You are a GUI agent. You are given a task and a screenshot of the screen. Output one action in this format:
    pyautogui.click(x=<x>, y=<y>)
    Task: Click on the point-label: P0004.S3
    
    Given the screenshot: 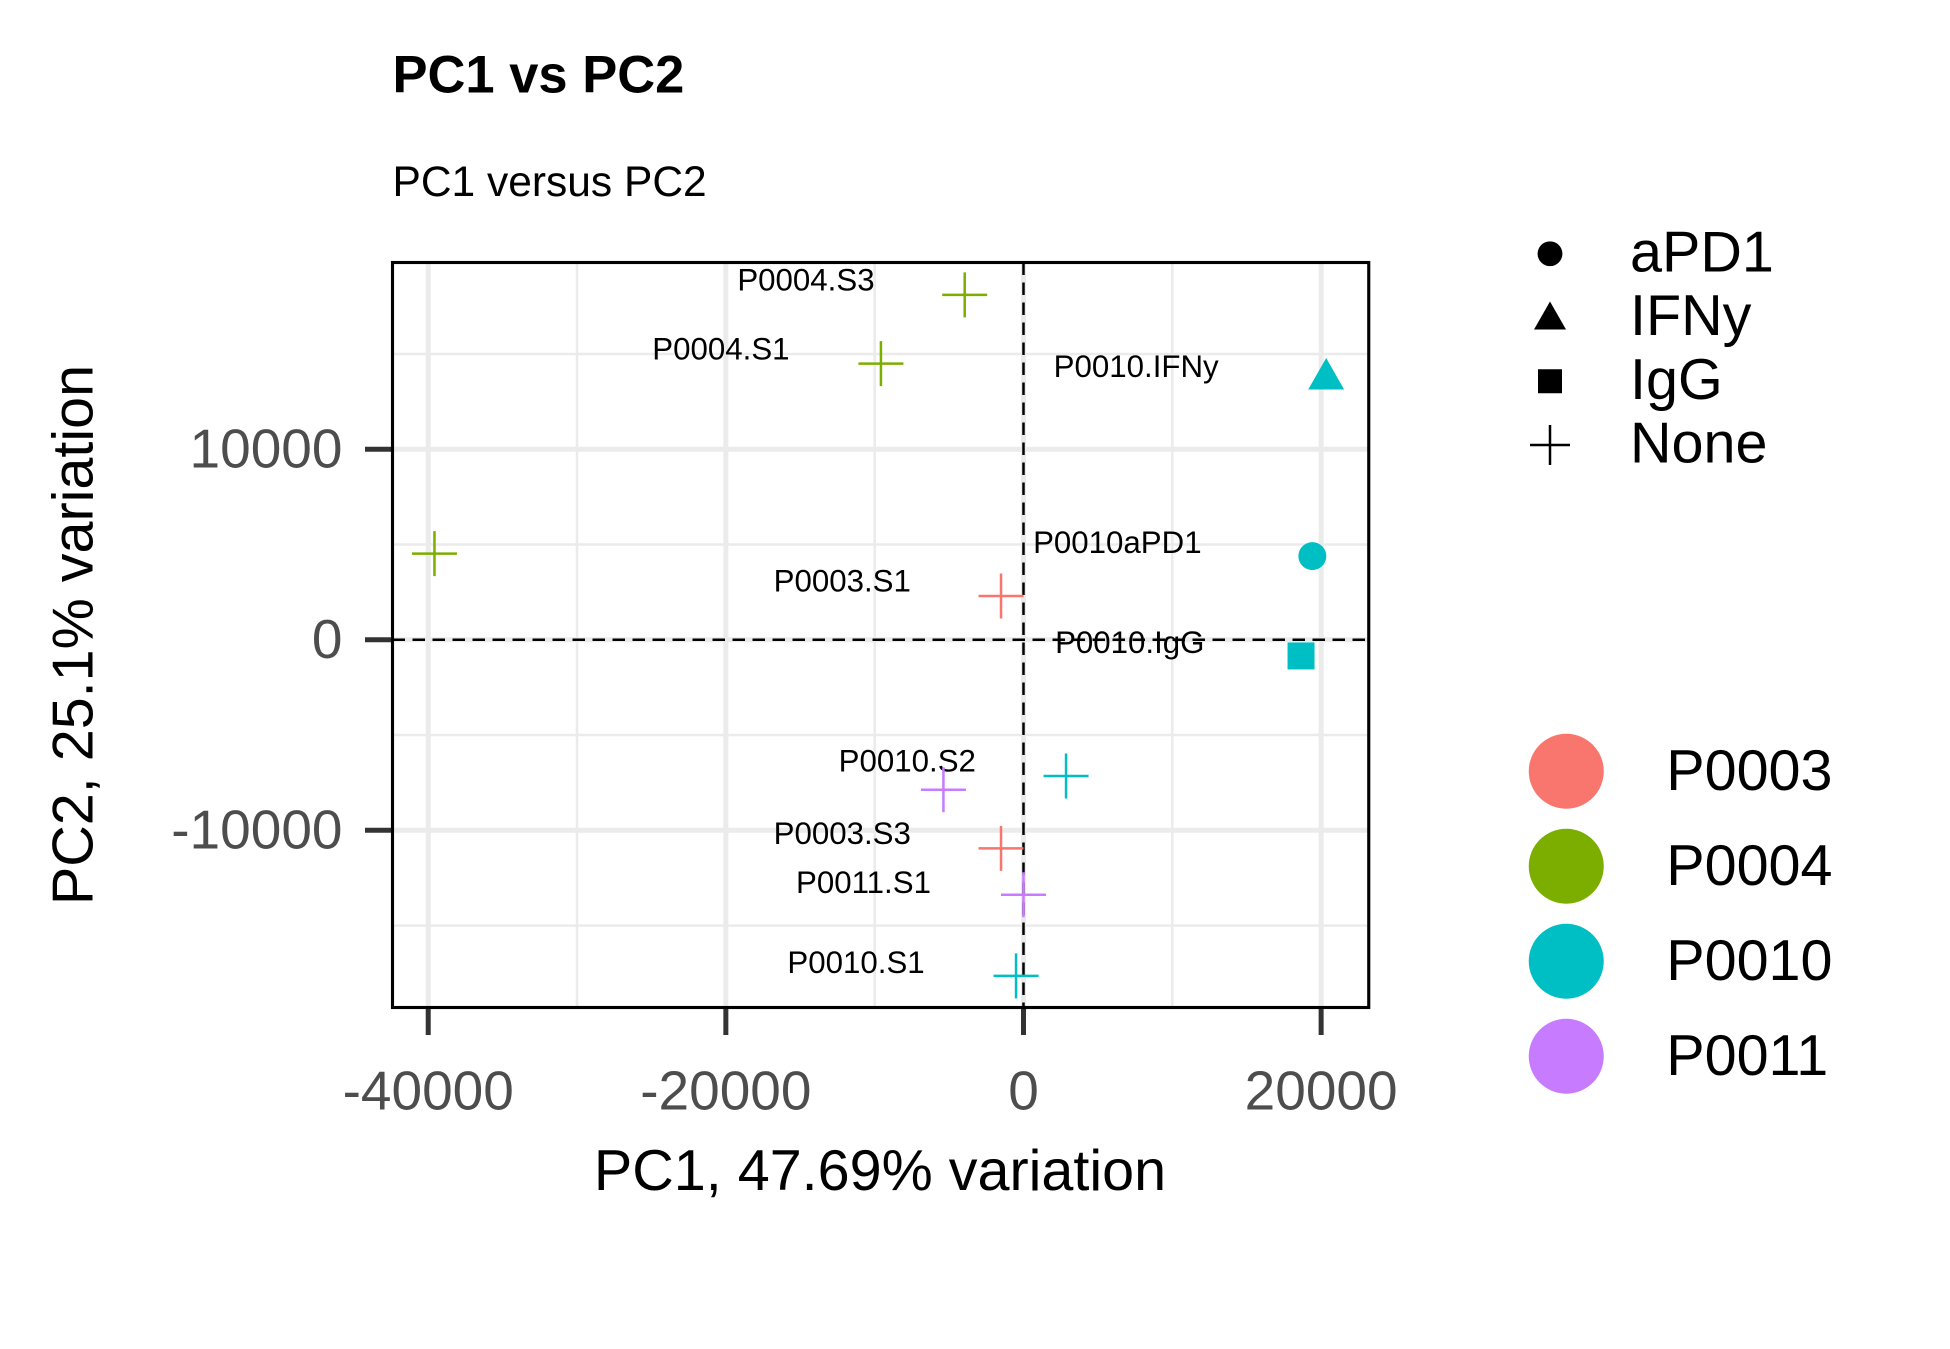 What is the action you would take?
    pyautogui.click(x=805, y=280)
    